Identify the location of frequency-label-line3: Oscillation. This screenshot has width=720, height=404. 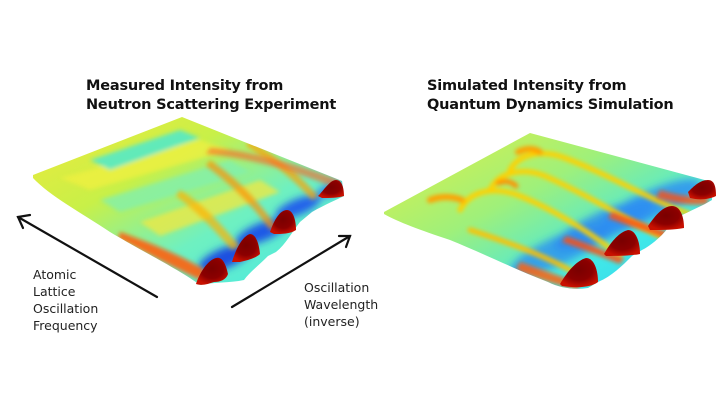
(66, 308).